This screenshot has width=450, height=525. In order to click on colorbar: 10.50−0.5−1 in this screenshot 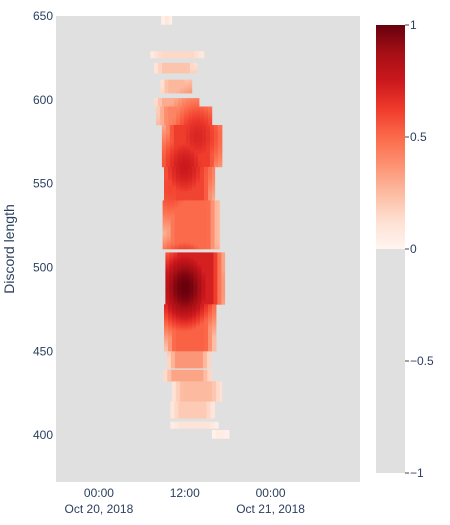, I will do `click(405, 249)`.